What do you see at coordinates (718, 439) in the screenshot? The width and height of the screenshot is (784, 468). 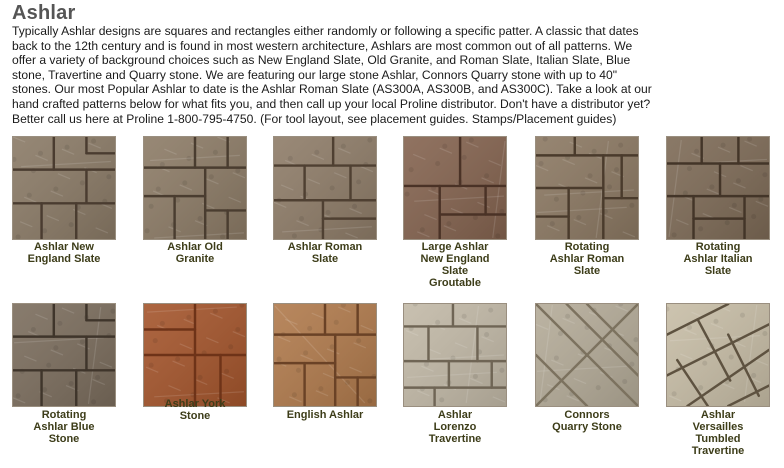 I see `product-caption-line: Tumbled` at bounding box center [718, 439].